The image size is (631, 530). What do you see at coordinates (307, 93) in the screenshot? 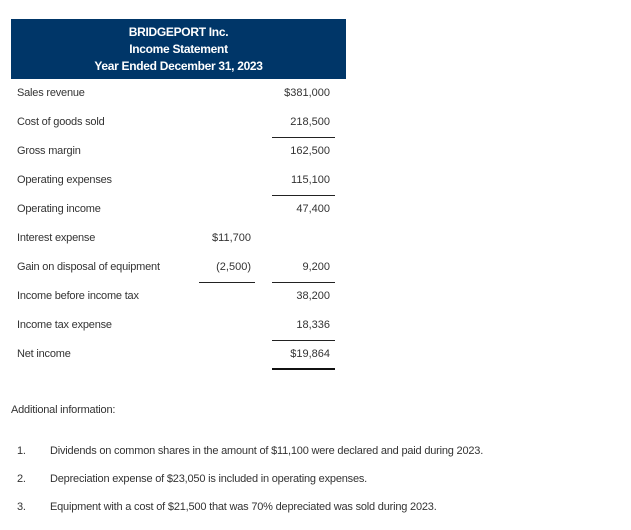
I see `row-total: $381,000` at bounding box center [307, 93].